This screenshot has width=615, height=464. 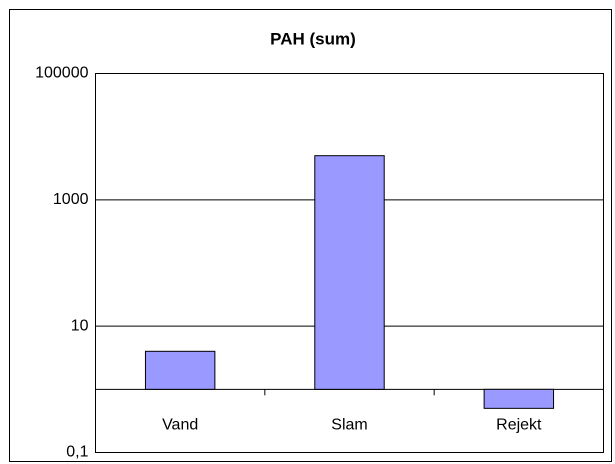 I want to click on chart-title: PAH (sum), so click(x=313, y=38).